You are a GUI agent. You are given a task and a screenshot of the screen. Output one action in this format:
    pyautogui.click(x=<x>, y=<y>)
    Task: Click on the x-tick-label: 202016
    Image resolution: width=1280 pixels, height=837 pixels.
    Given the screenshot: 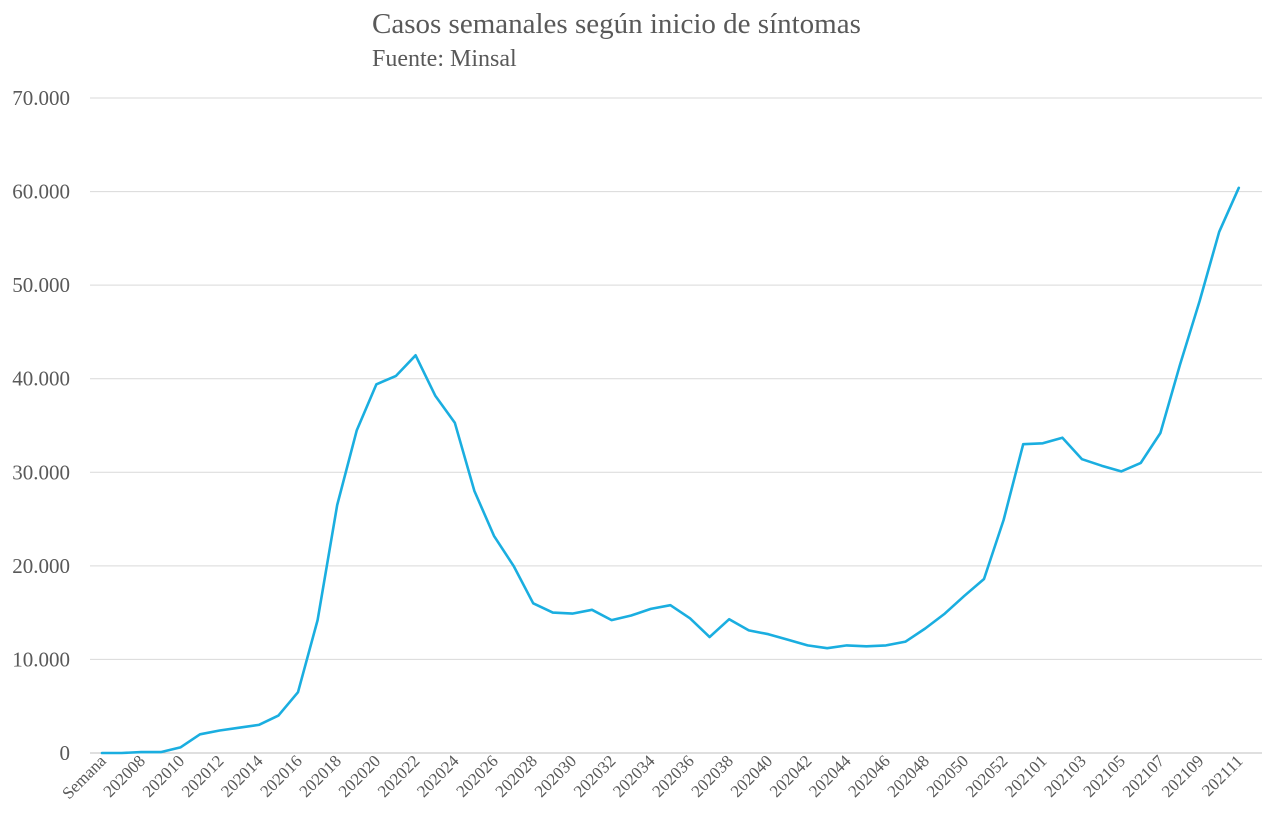 What is the action you would take?
    pyautogui.click(x=280, y=775)
    